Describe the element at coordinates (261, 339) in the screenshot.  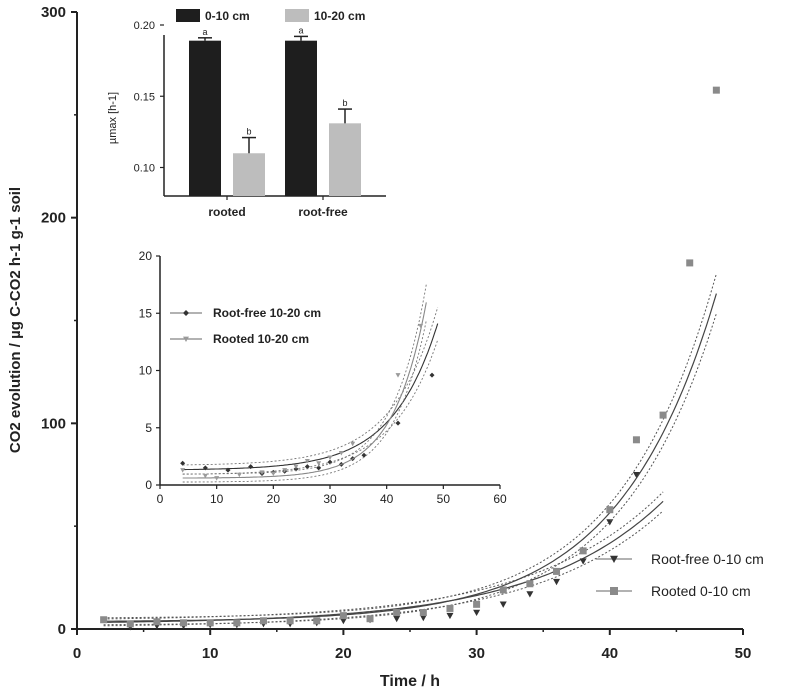
I see `inset-legend-label: Rooted 10-20 cm` at that location.